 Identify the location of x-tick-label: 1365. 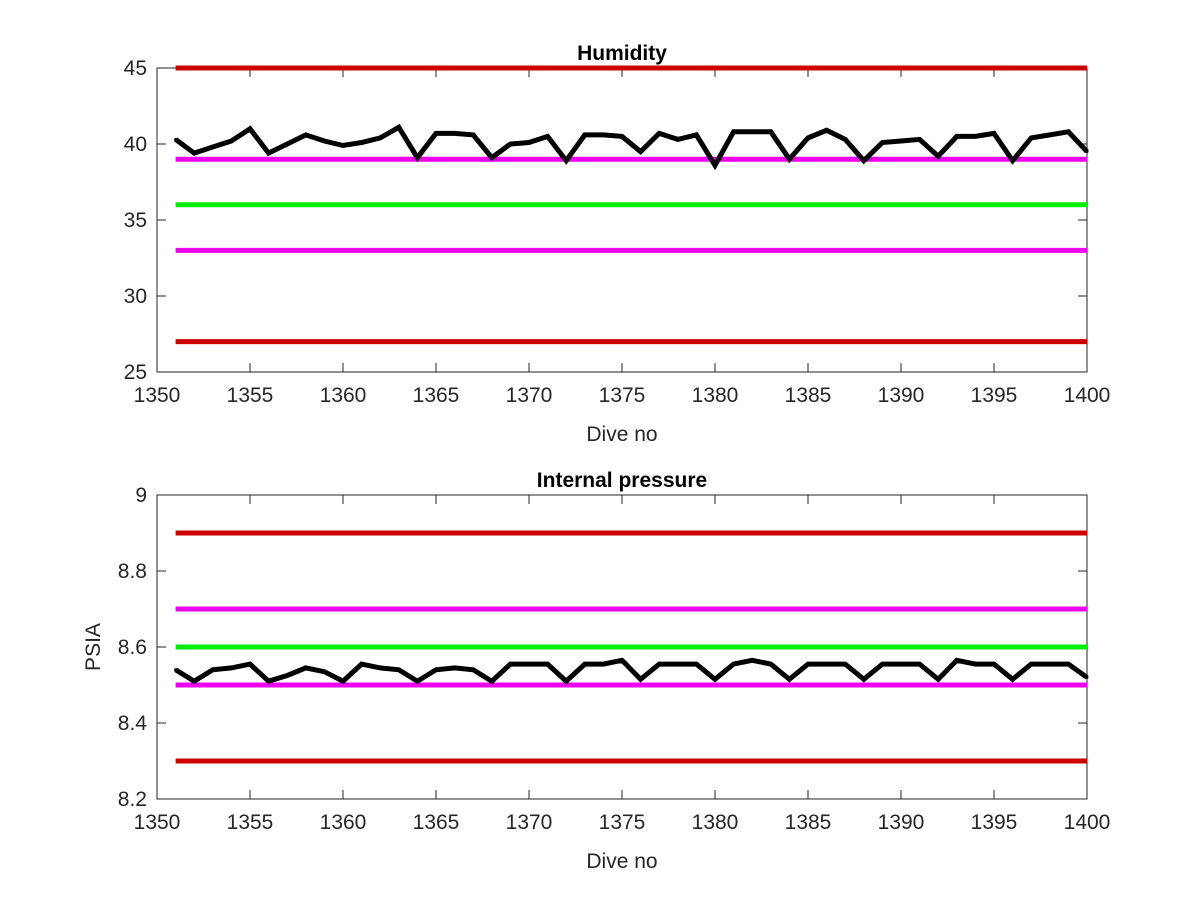
(436, 395).